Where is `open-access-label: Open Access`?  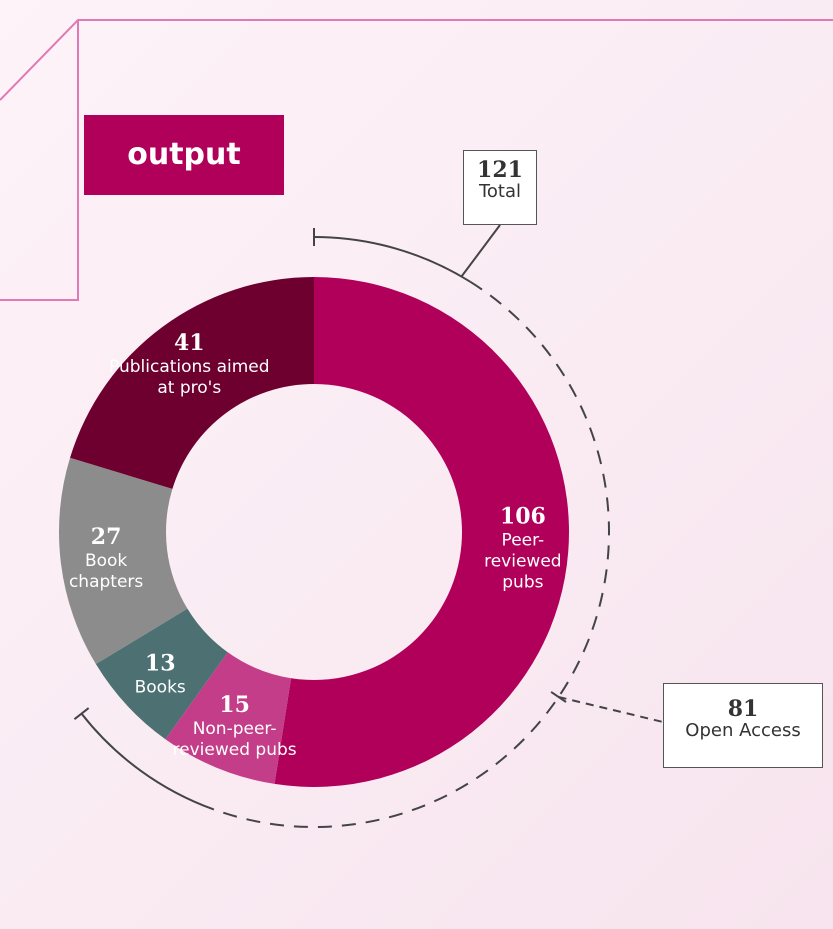 open-access-label: Open Access is located at coordinates (743, 730).